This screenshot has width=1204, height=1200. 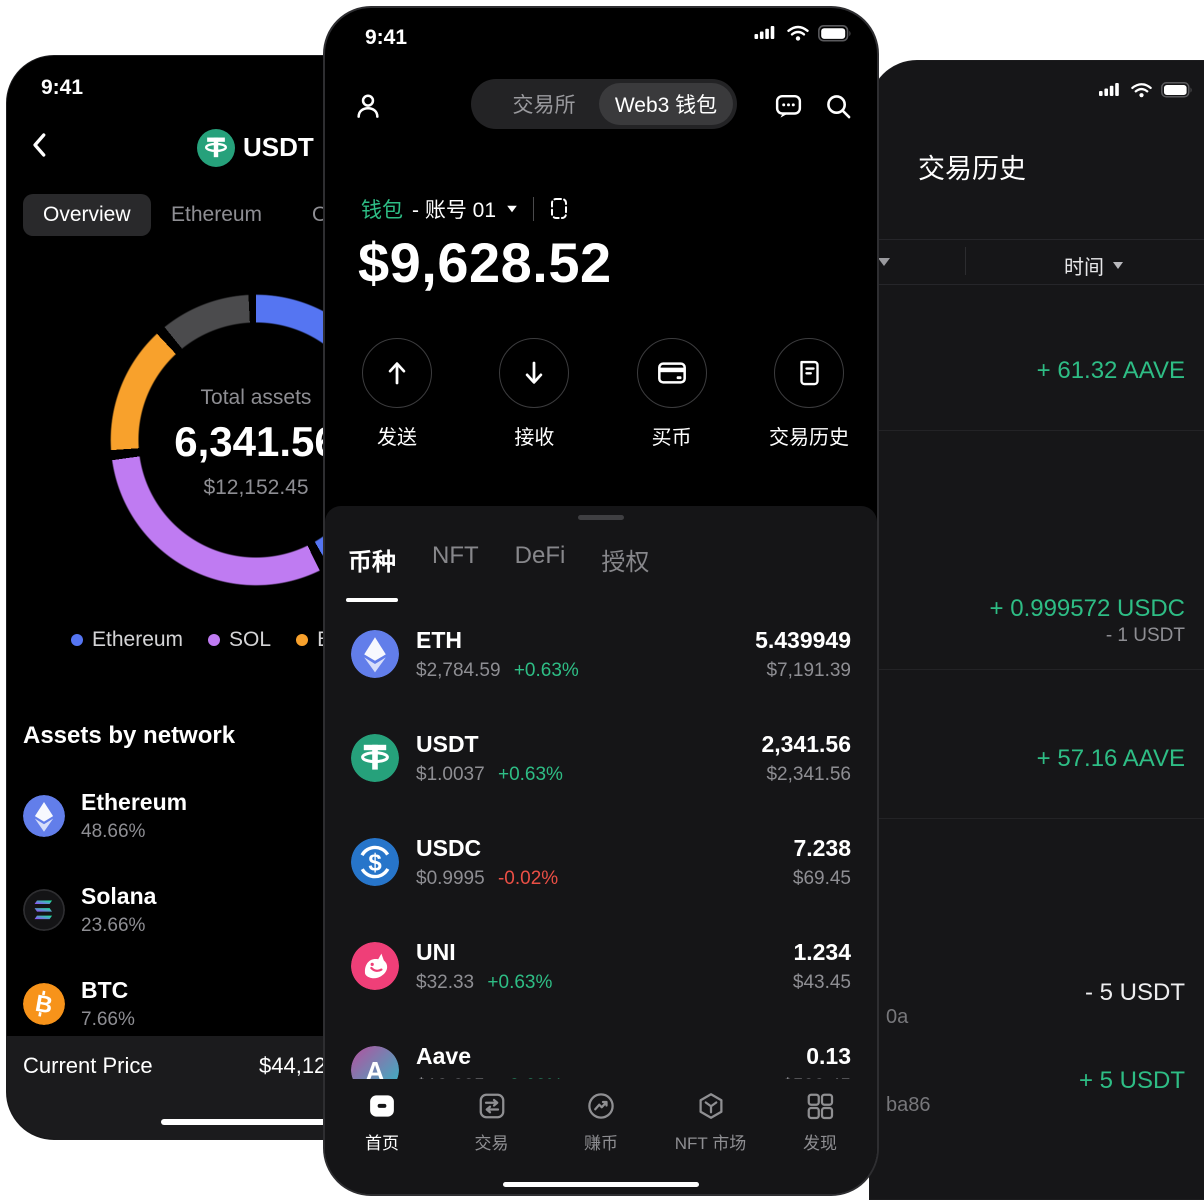 I want to click on token-price: $2,784.59, so click(x=458, y=670).